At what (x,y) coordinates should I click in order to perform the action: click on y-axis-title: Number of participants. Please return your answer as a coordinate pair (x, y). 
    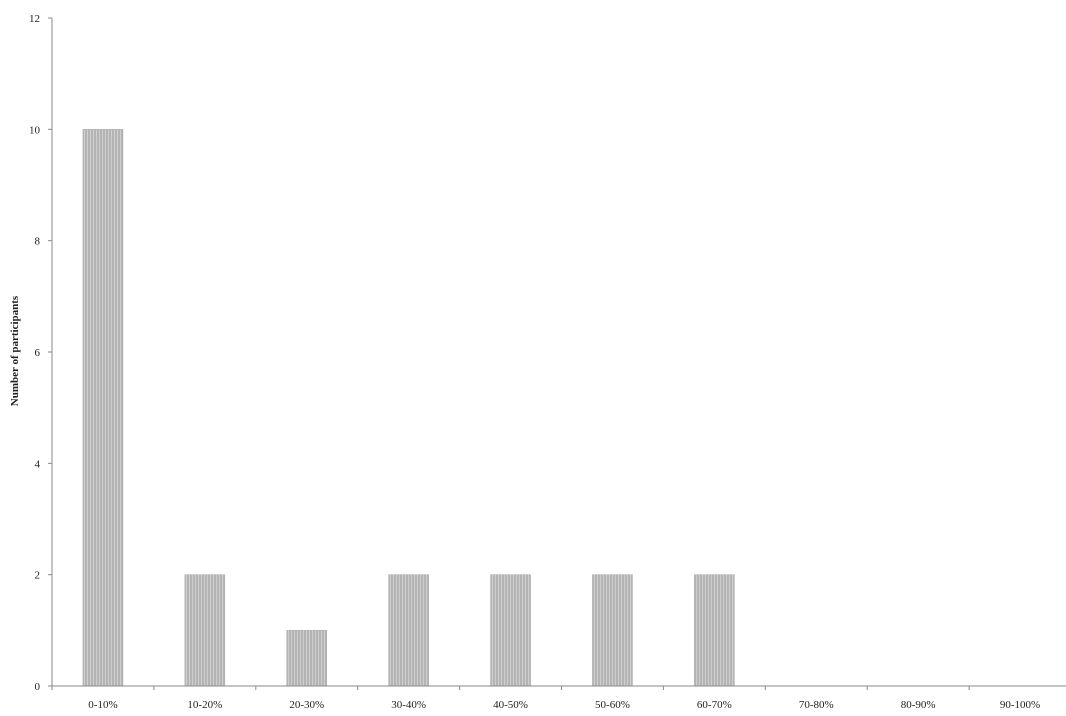
    Looking at the image, I should click on (15, 350).